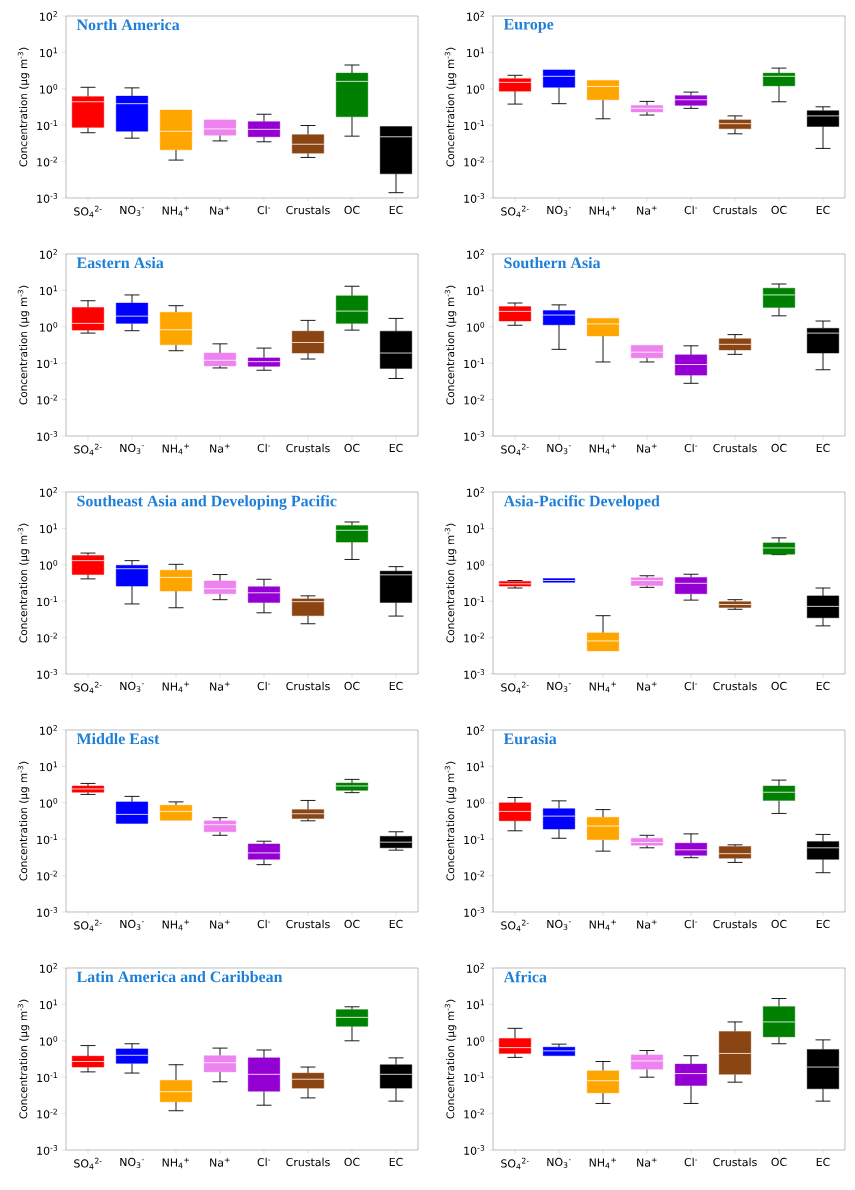  Describe the element at coordinates (118, 739) in the screenshot. I see `chart-title: Middle East` at that location.